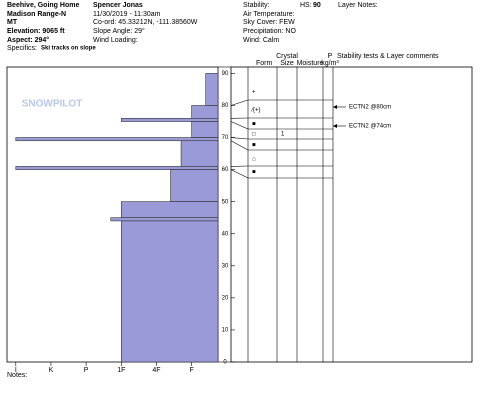 The height and width of the screenshot is (406, 480). Describe the element at coordinates (28, 40) in the screenshot. I see `header-text: Aspect: 294°` at that location.